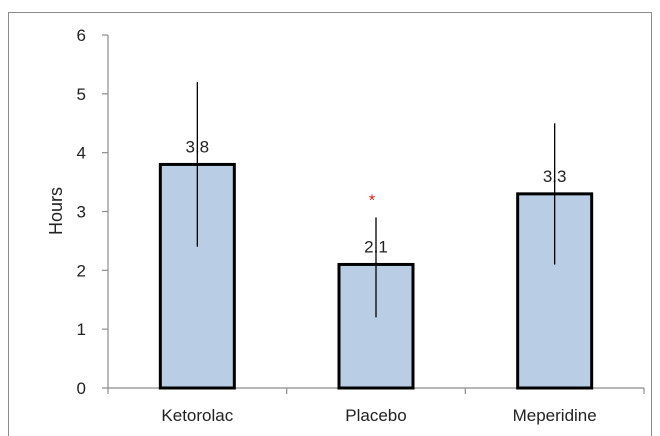 The width and height of the screenshot is (660, 436). I want to click on y-tick-label: 6, so click(81, 35).